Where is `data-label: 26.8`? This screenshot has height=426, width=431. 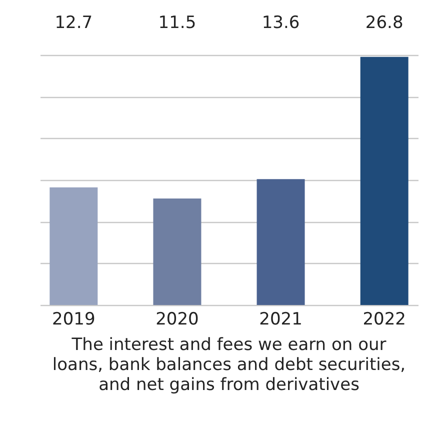
data-label: 26.8 is located at coordinates (384, 23).